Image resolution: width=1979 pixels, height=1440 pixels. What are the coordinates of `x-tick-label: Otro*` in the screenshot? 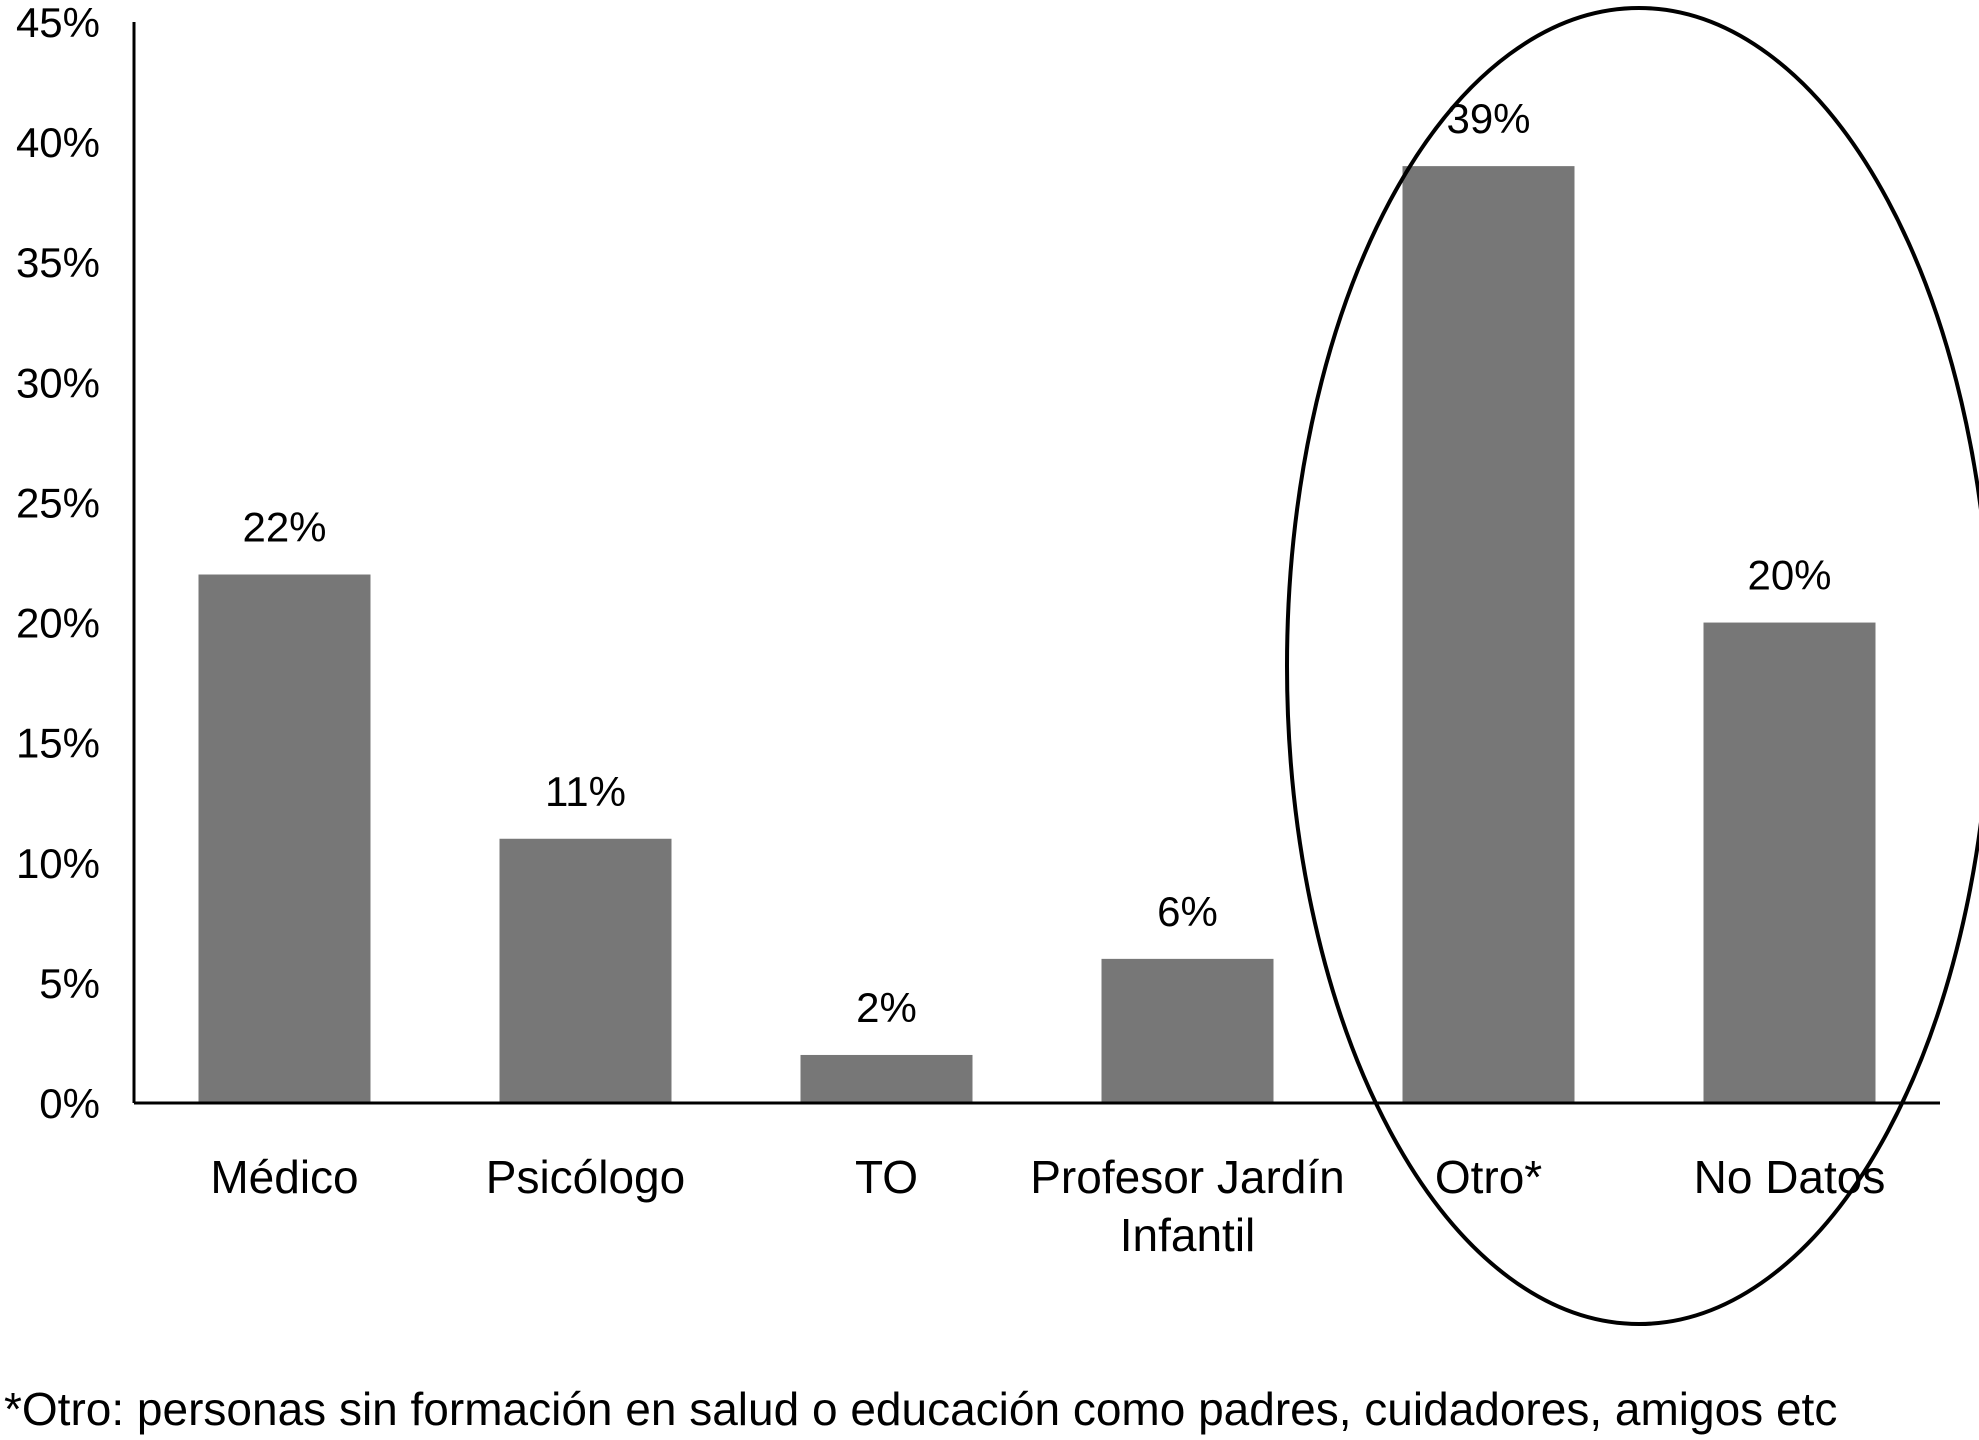 It's located at (1488, 1177).